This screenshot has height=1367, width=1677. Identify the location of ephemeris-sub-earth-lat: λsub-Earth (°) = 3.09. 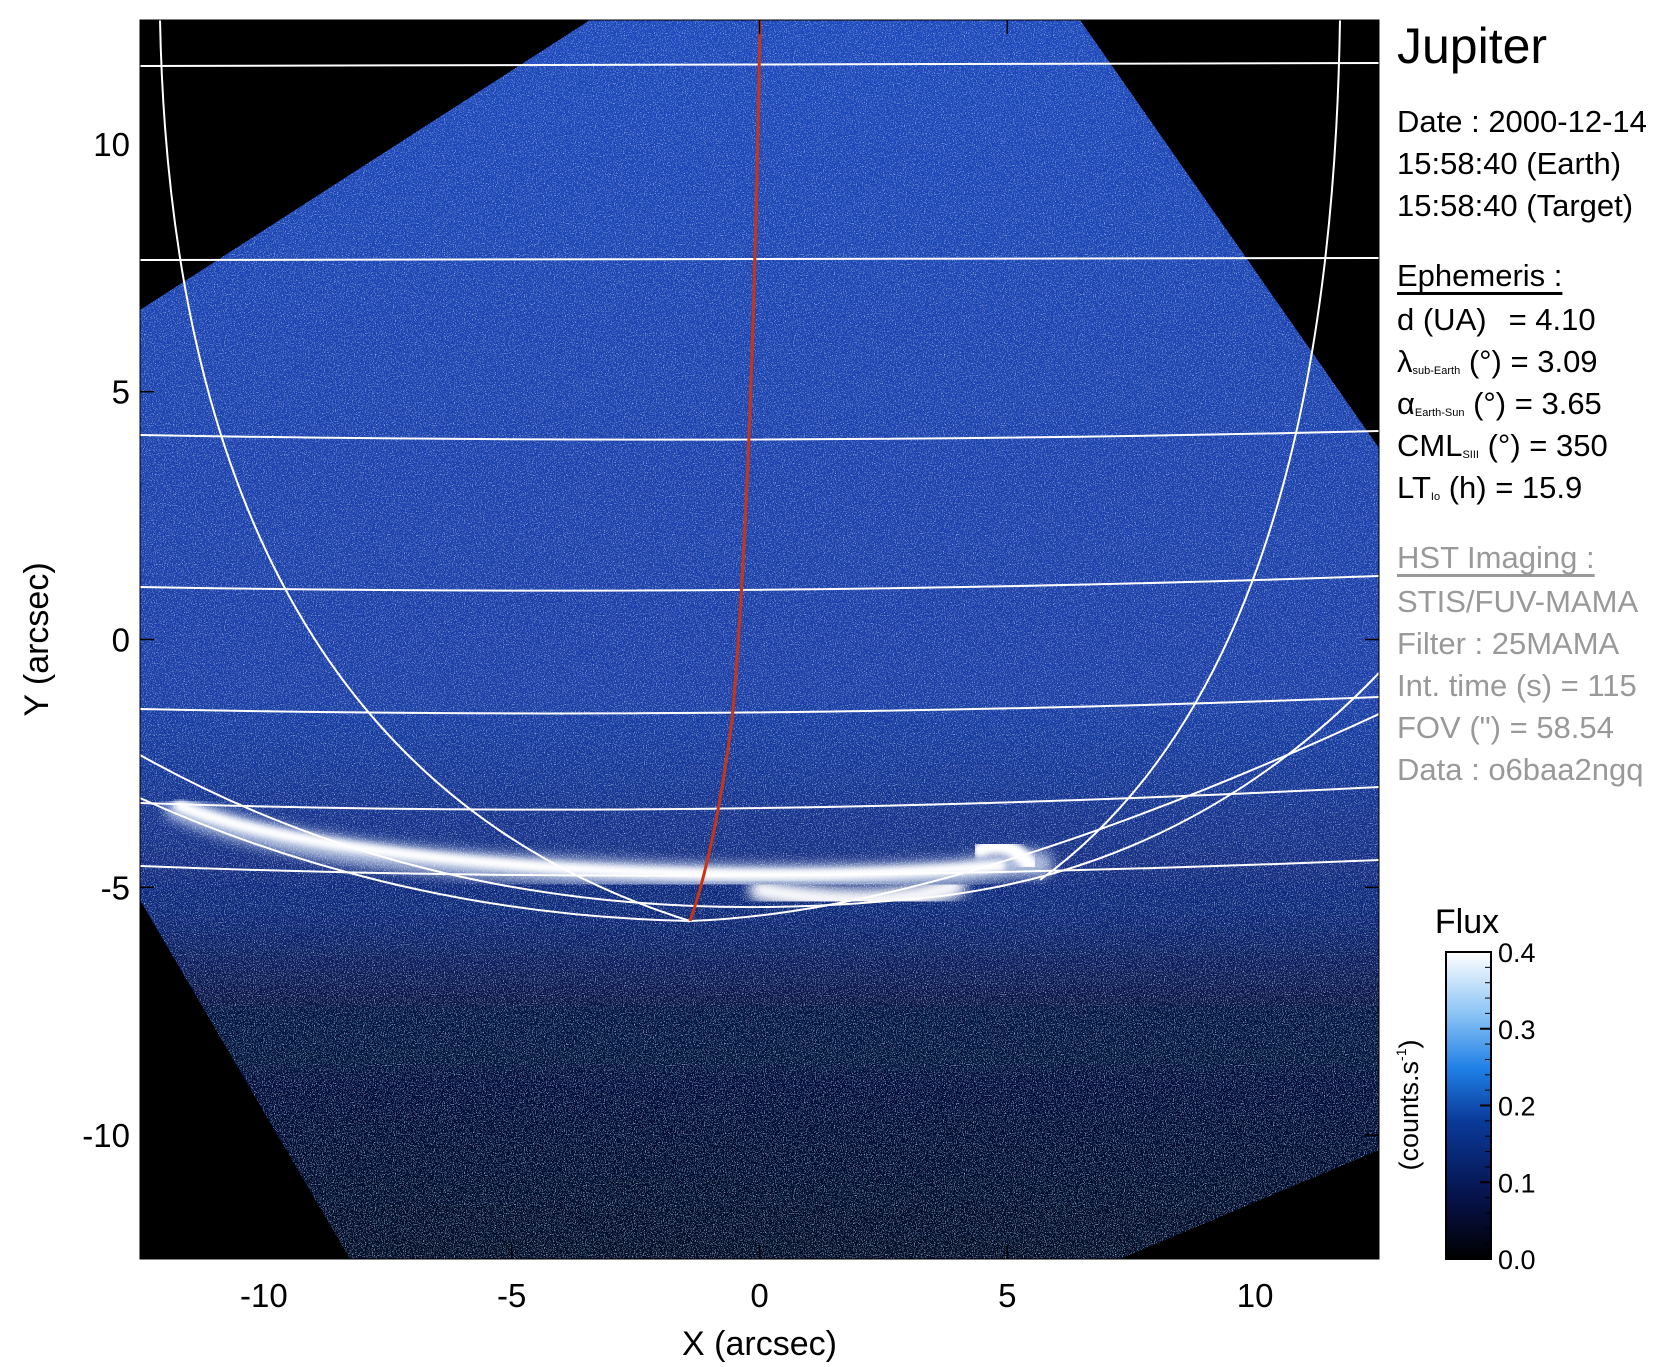
(1497, 366).